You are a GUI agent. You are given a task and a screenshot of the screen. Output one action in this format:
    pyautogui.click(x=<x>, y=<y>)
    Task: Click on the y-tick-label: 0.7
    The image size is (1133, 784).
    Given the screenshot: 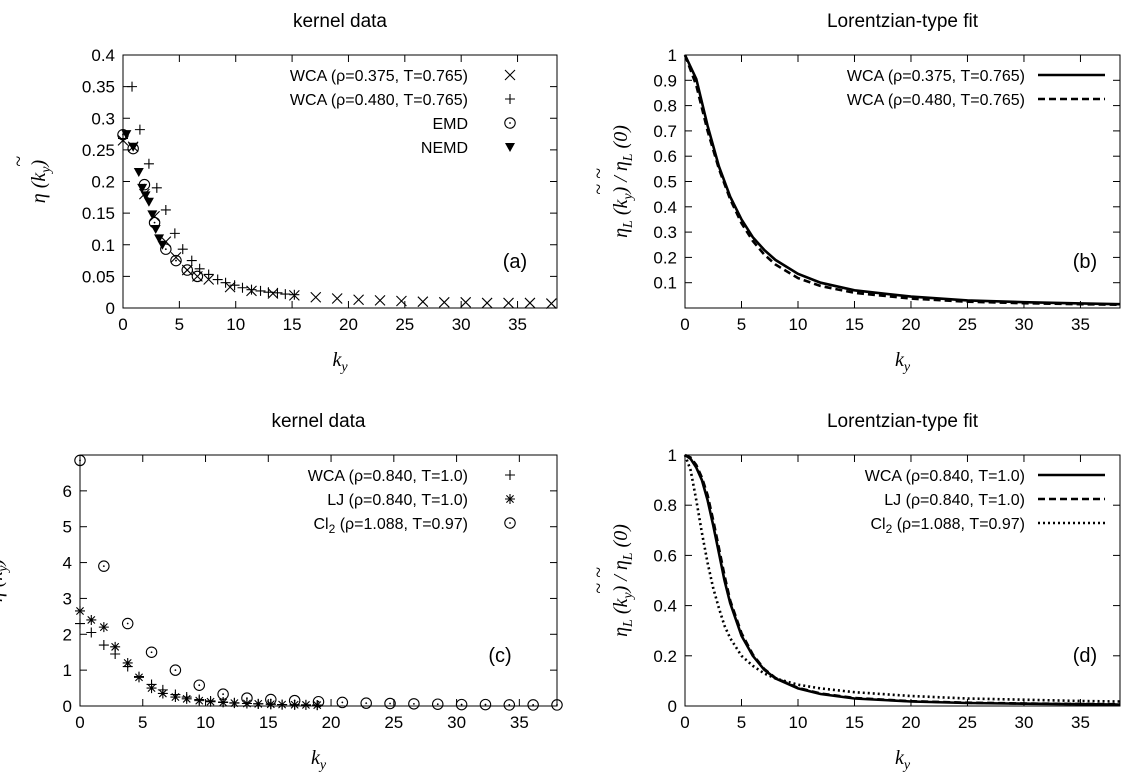 What is the action you would take?
    pyautogui.click(x=665, y=131)
    